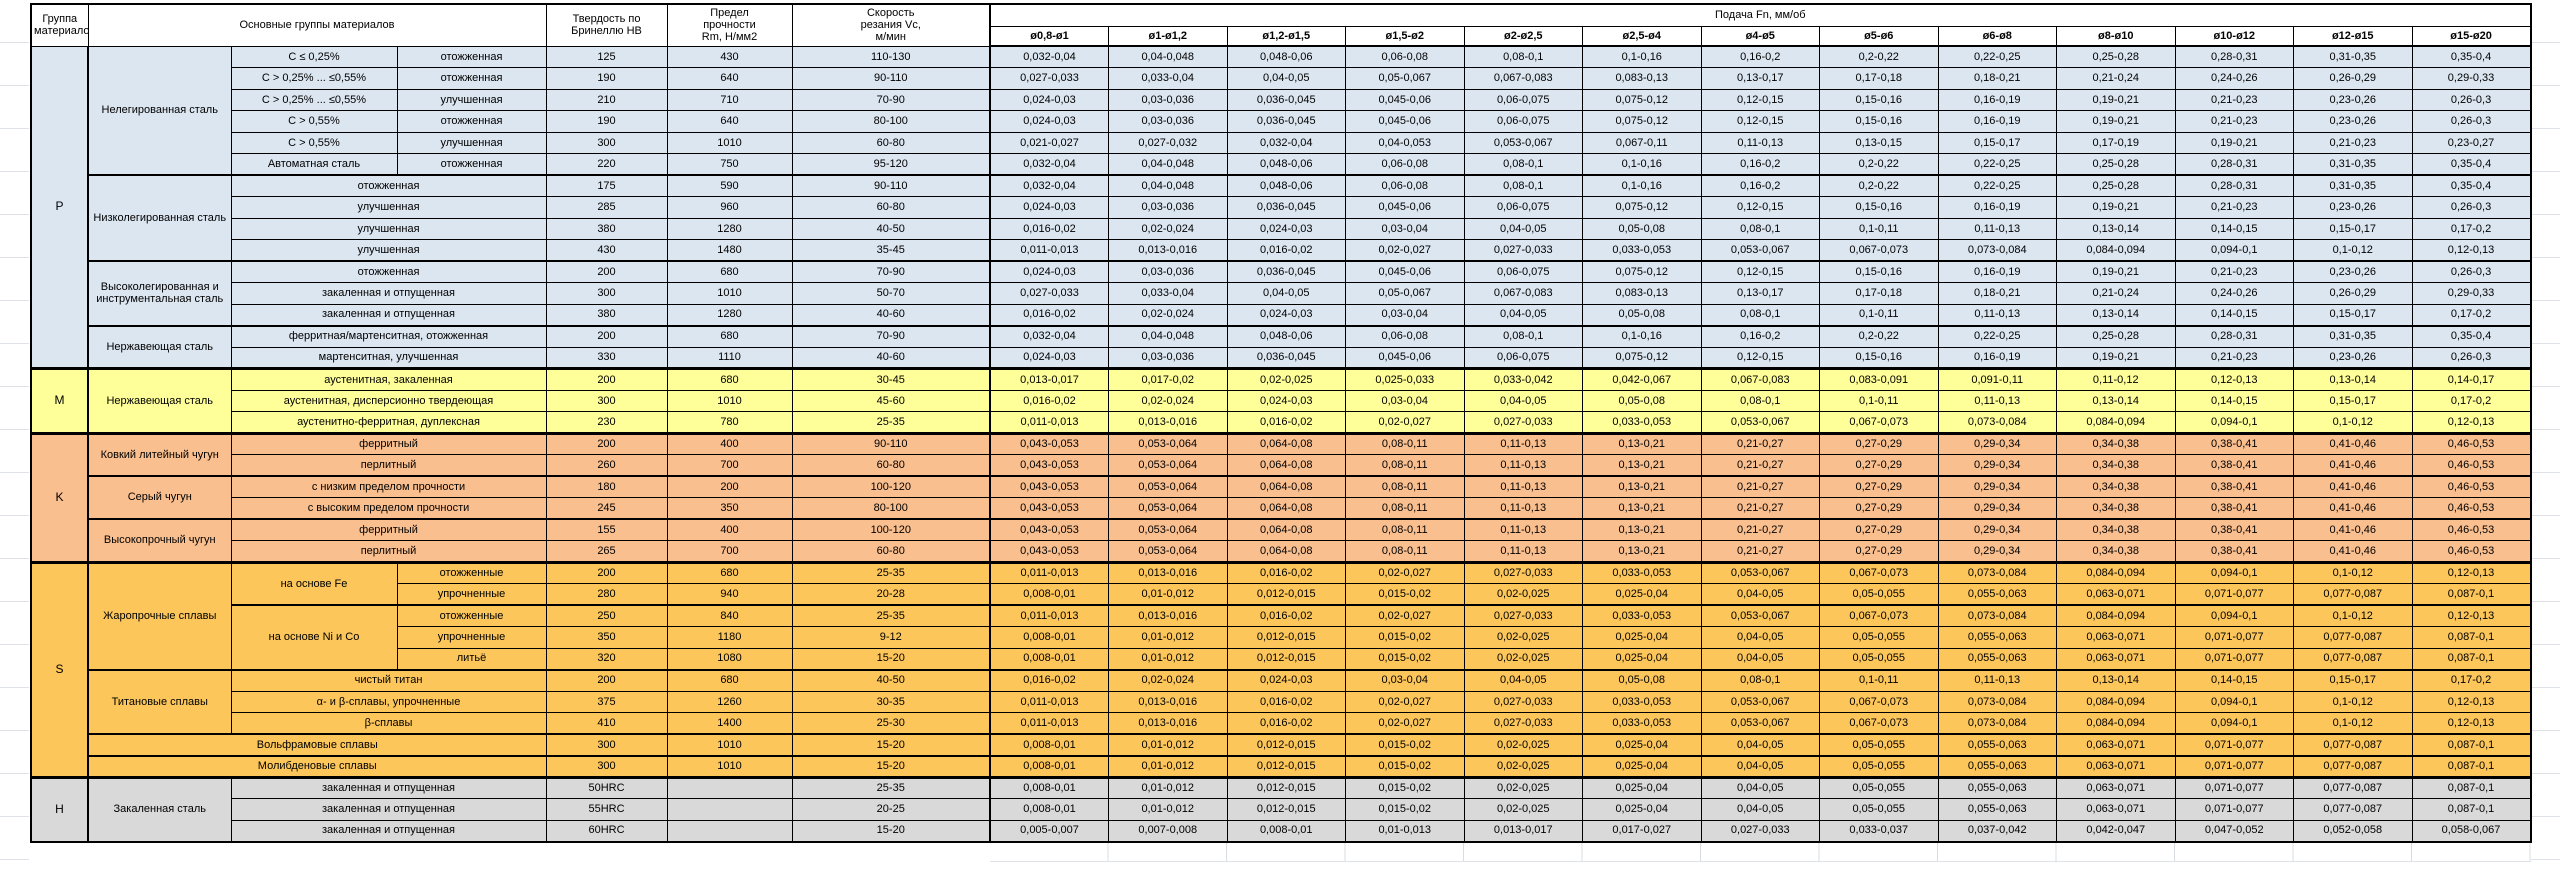 The width and height of the screenshot is (2560, 880). What do you see at coordinates (471, 572) in the screenshot?
I see `cell-state: отожженные` at bounding box center [471, 572].